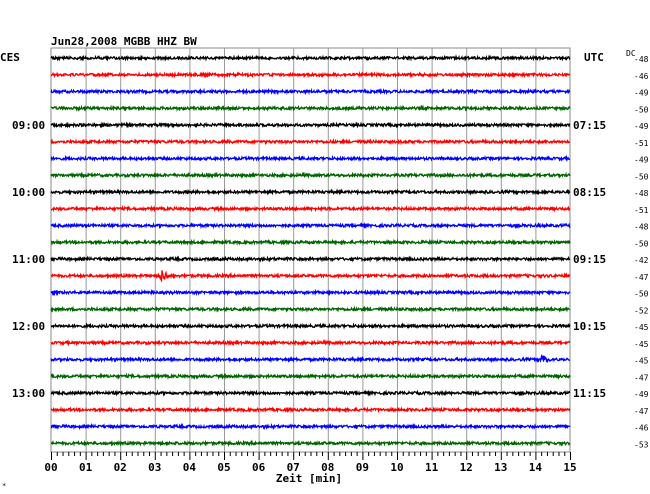 The height and width of the screenshot is (494, 650). I want to click on x-tick-label-14: 14, so click(536, 467).